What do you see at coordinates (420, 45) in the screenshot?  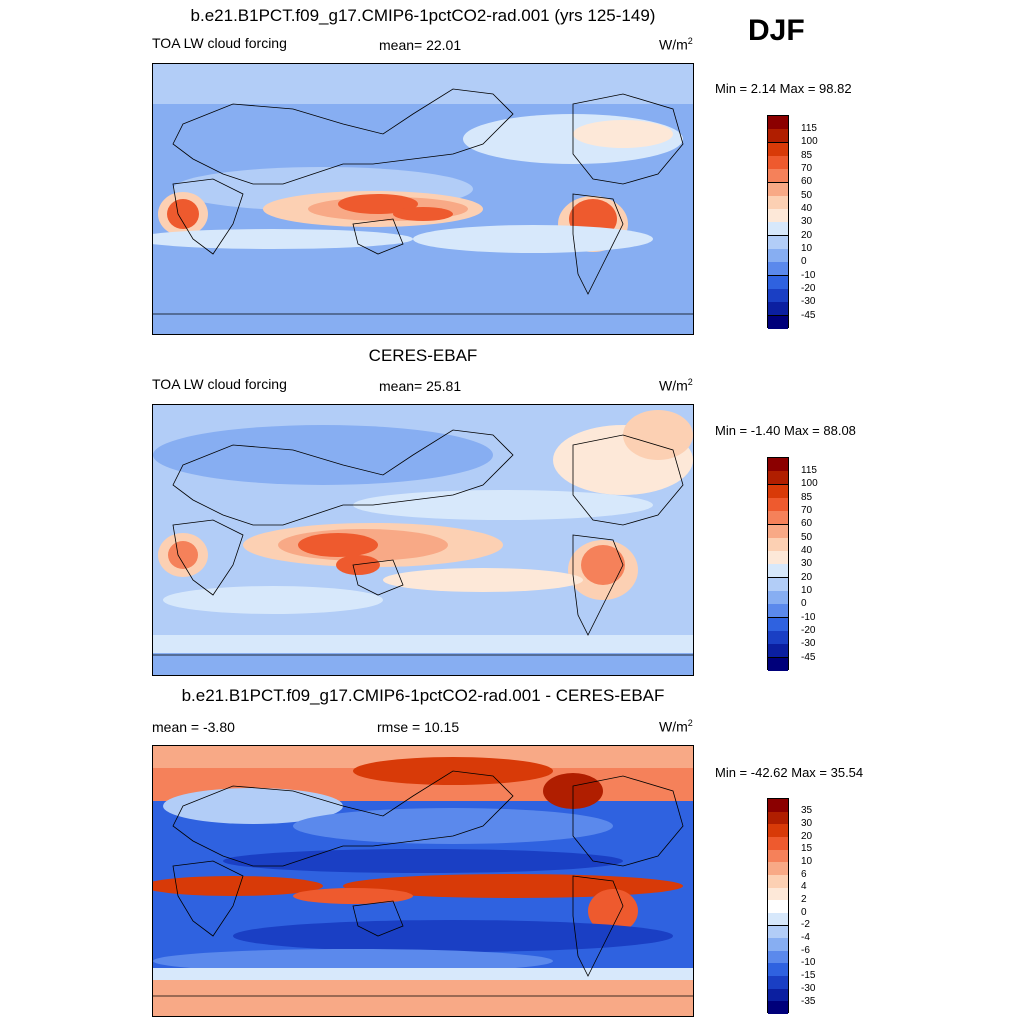 I see `panel1-mean-label: mean= 22.01` at bounding box center [420, 45].